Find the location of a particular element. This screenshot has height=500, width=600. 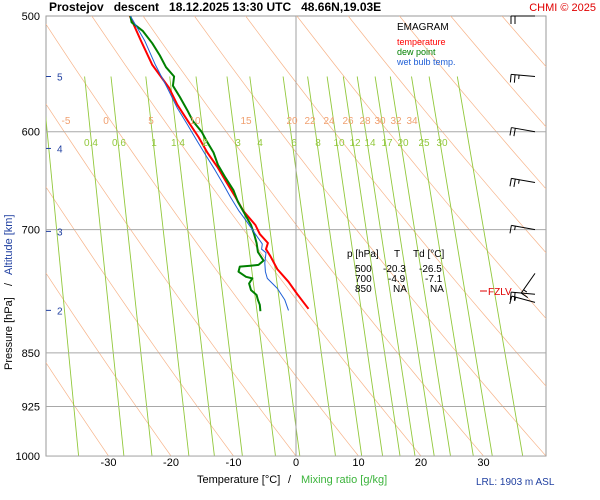

freezing-level-marker: FZLV is located at coordinates (496, 292).